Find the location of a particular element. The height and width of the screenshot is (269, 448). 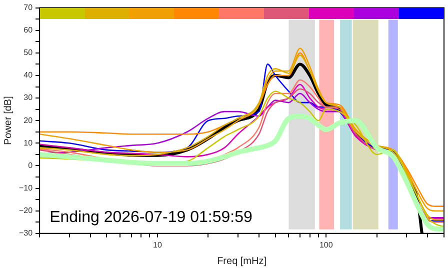

y-tick-label: 50 is located at coordinates (29, 53).